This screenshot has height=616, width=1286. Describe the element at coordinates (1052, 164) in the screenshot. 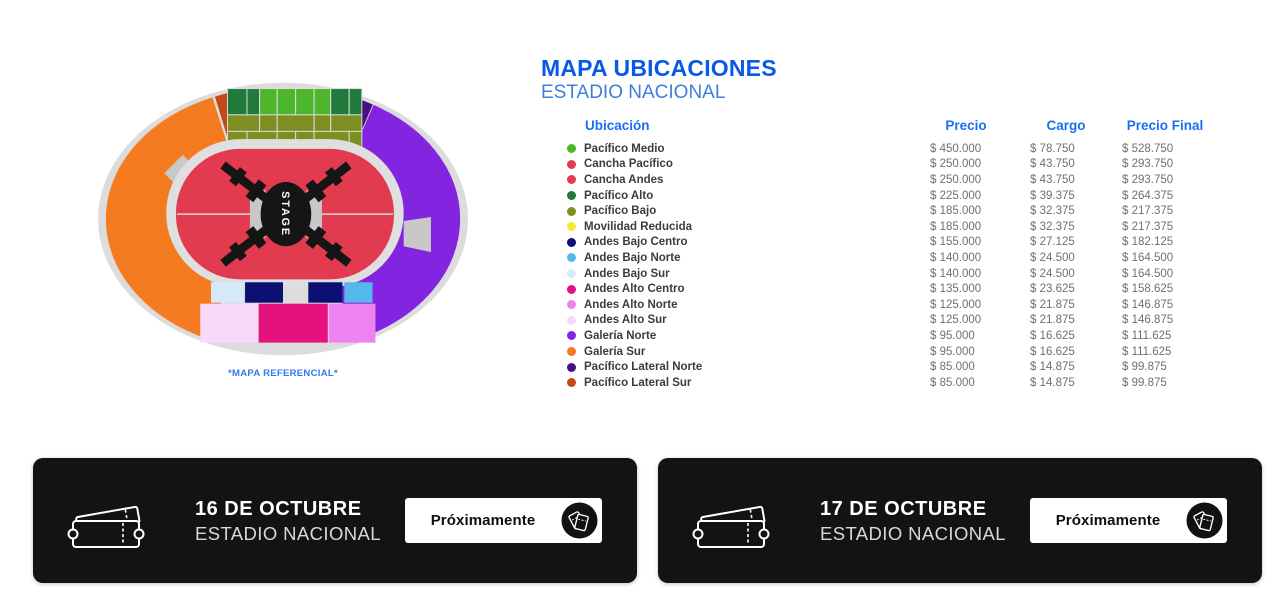

I see `cargo-value: $ 43.750` at that location.